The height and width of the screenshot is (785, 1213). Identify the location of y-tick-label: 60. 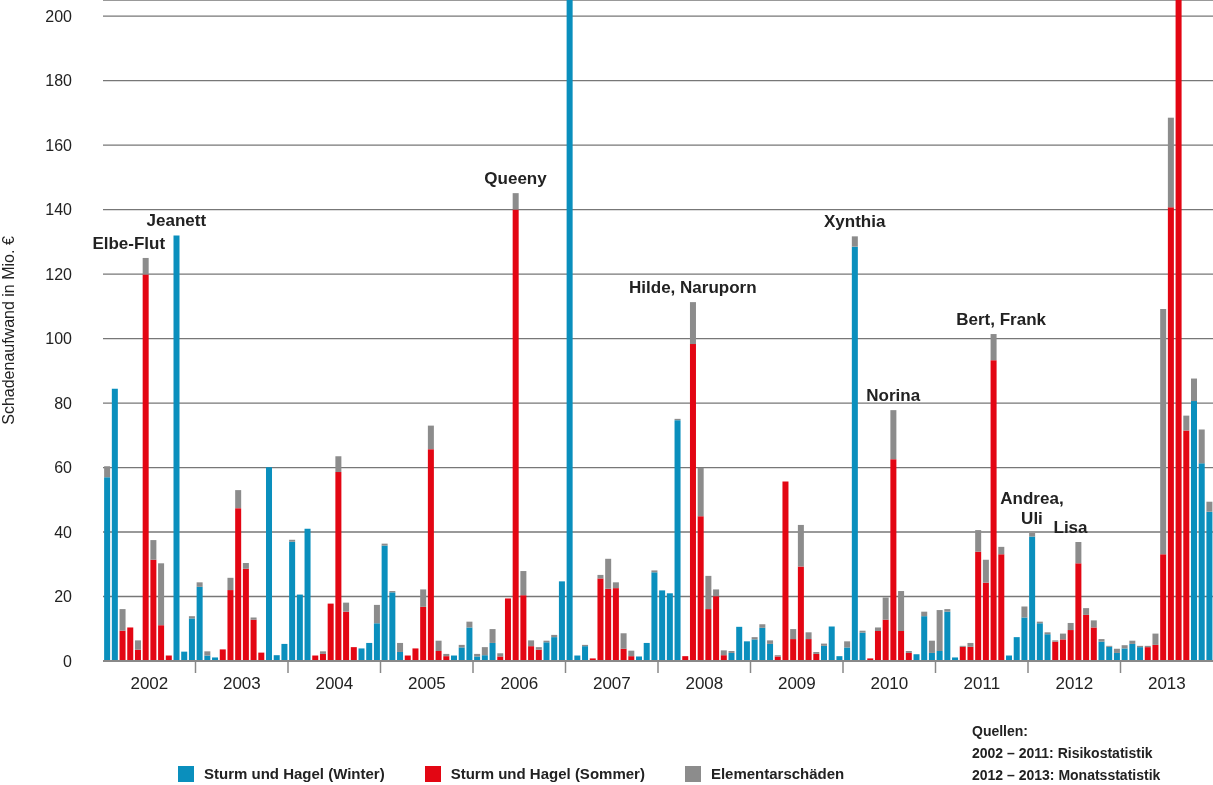
(63, 468).